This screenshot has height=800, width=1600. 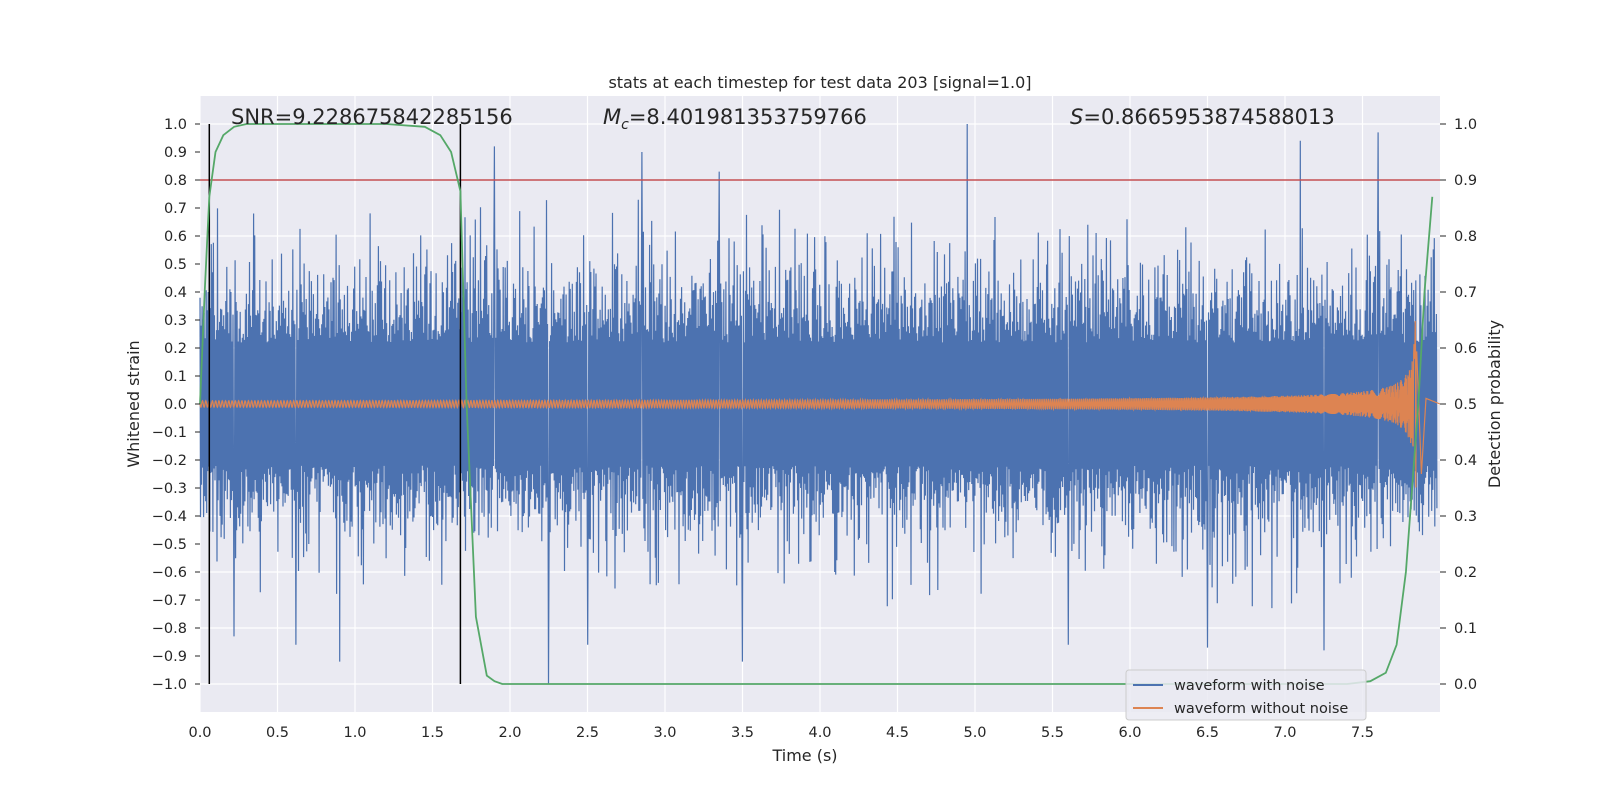 I want to click on y-tick-label: 0.8, so click(x=175, y=181).